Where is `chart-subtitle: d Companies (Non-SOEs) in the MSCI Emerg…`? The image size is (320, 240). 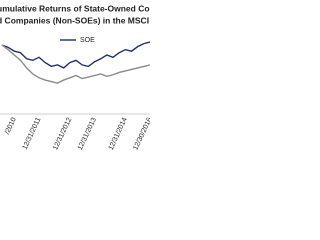
chart-subtitle: d Companies (Non-SOEs) in the MSCI Emerg… is located at coordinates (75, 20).